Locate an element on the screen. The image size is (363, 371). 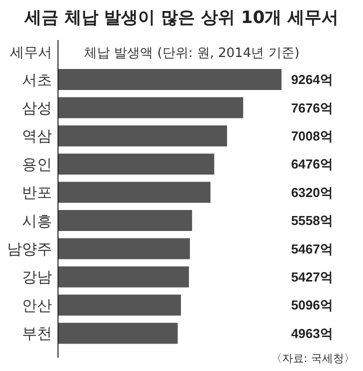
data-label: 6476억 is located at coordinates (312, 164).